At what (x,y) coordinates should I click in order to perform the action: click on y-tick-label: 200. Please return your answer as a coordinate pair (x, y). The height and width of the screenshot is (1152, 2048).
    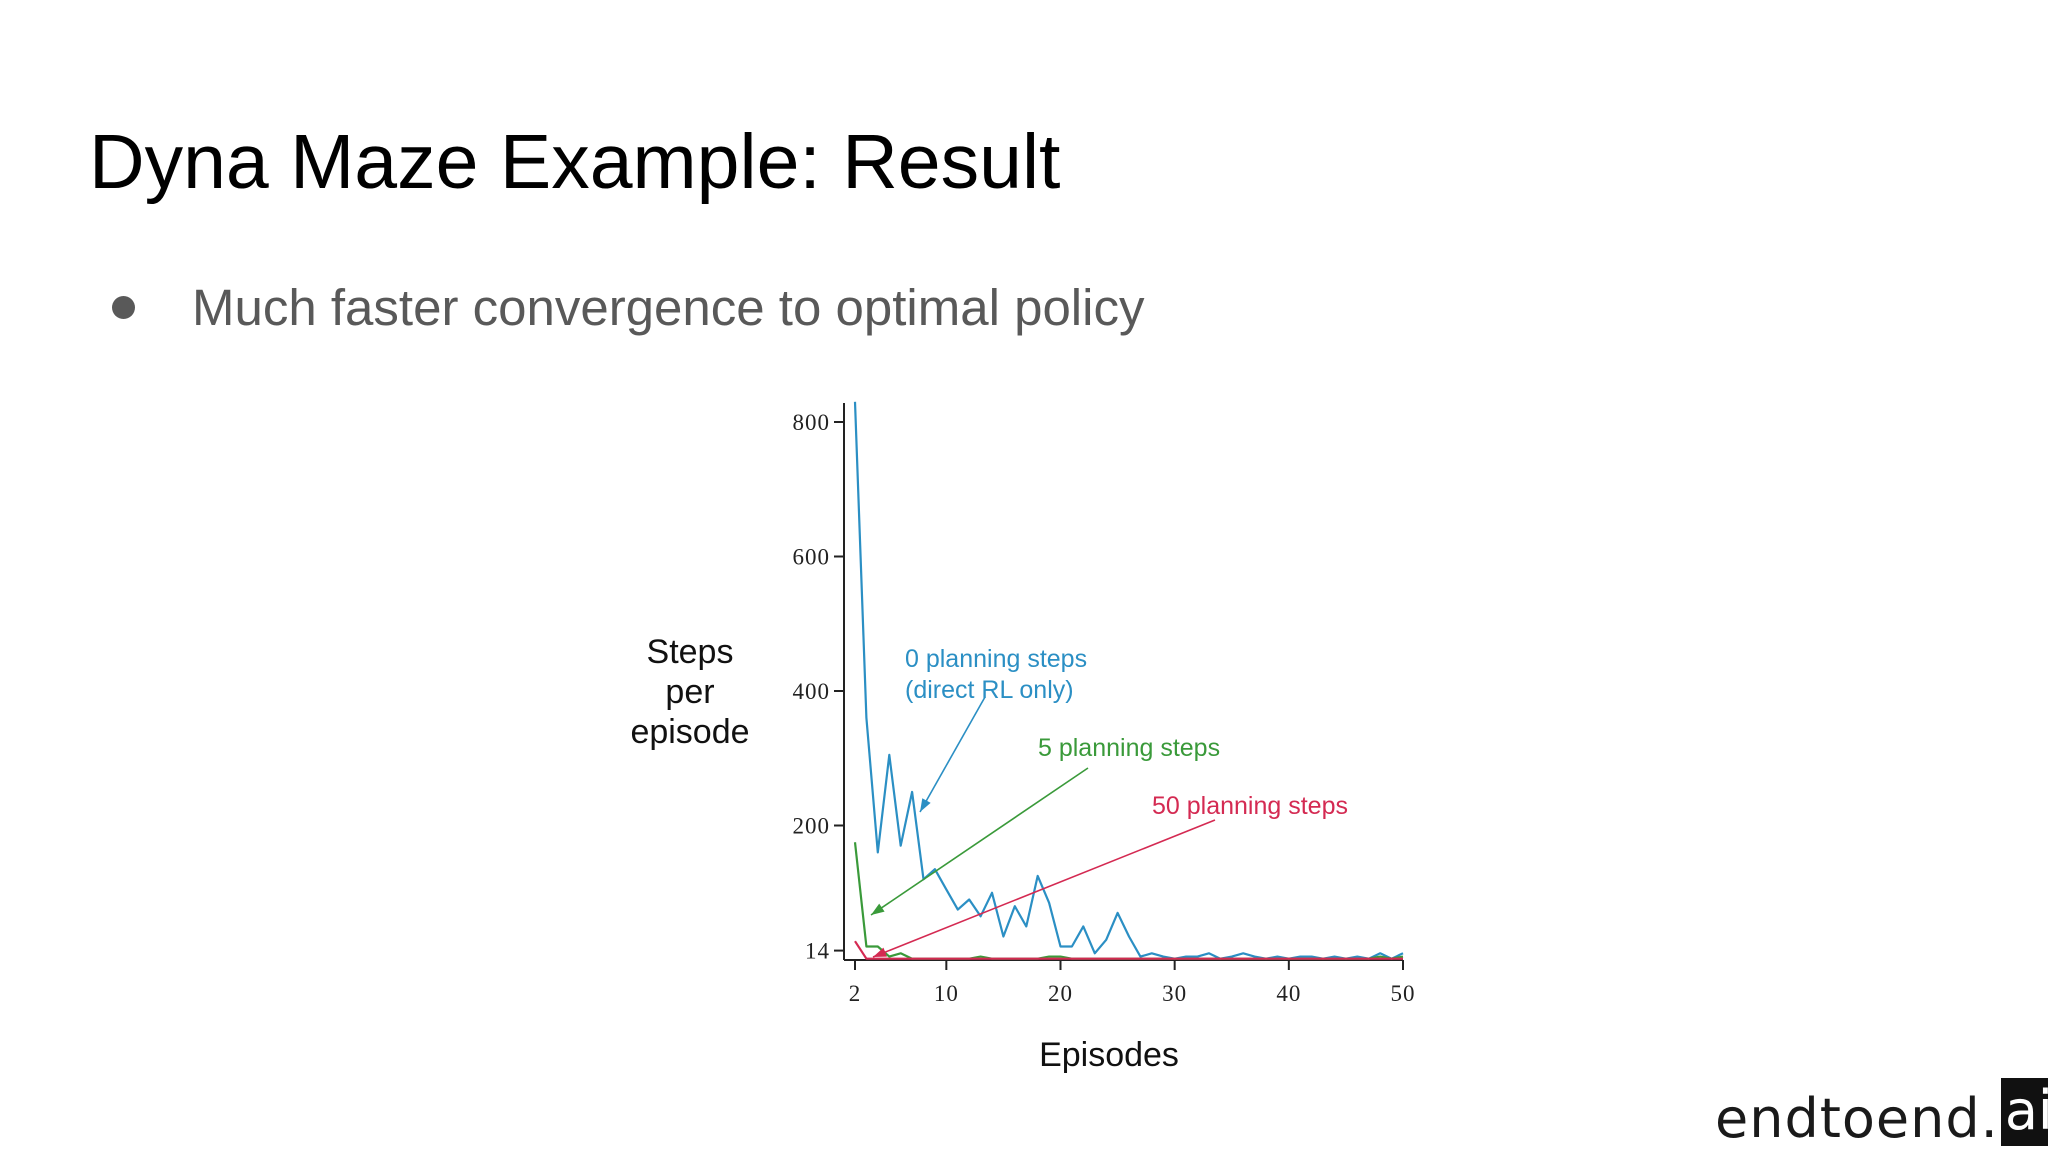
    Looking at the image, I should click on (812, 826).